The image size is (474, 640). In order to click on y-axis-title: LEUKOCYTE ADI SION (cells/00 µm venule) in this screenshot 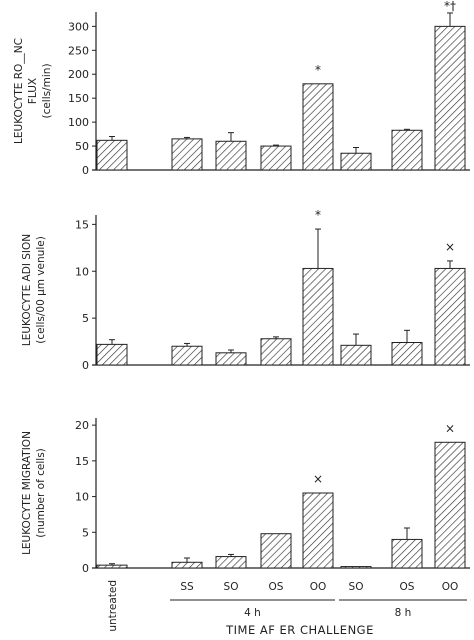, I will do `click(34, 290)`.